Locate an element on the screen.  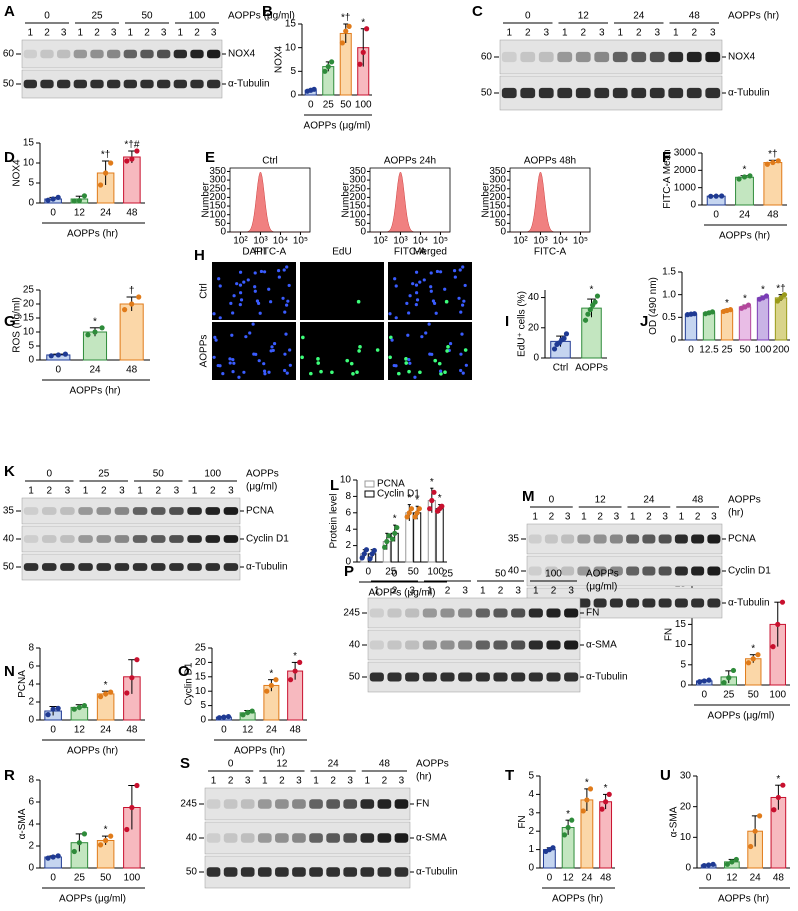
group-label: 100 is located at coordinates (212, 474).